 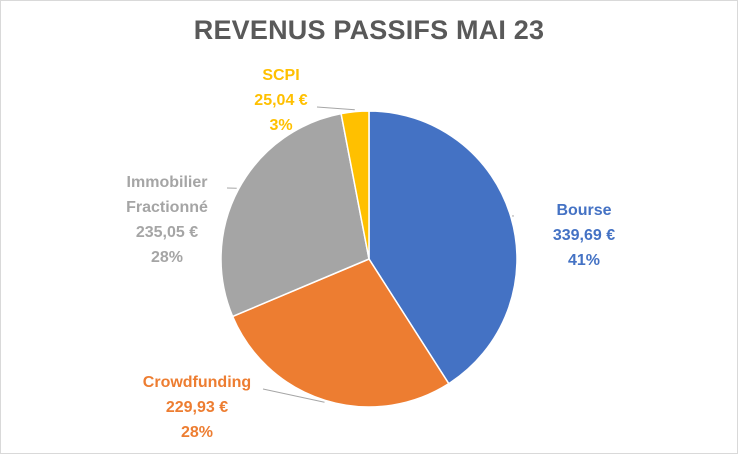 What do you see at coordinates (584, 210) in the screenshot?
I see `slice-label: Bourse` at bounding box center [584, 210].